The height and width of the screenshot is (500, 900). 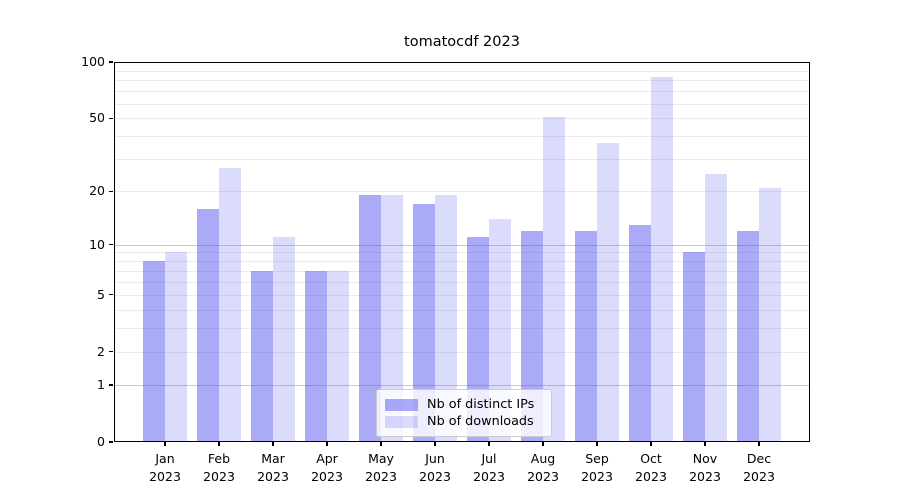 I want to click on bar-downloads-jan, so click(x=176, y=347).